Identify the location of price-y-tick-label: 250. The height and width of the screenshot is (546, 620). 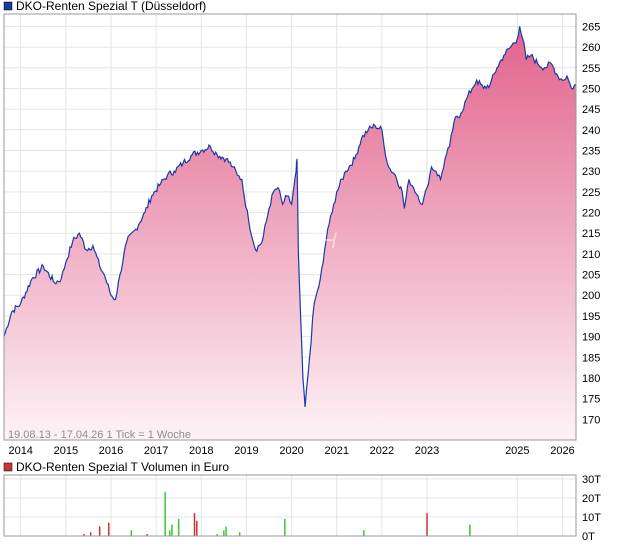
(591, 89).